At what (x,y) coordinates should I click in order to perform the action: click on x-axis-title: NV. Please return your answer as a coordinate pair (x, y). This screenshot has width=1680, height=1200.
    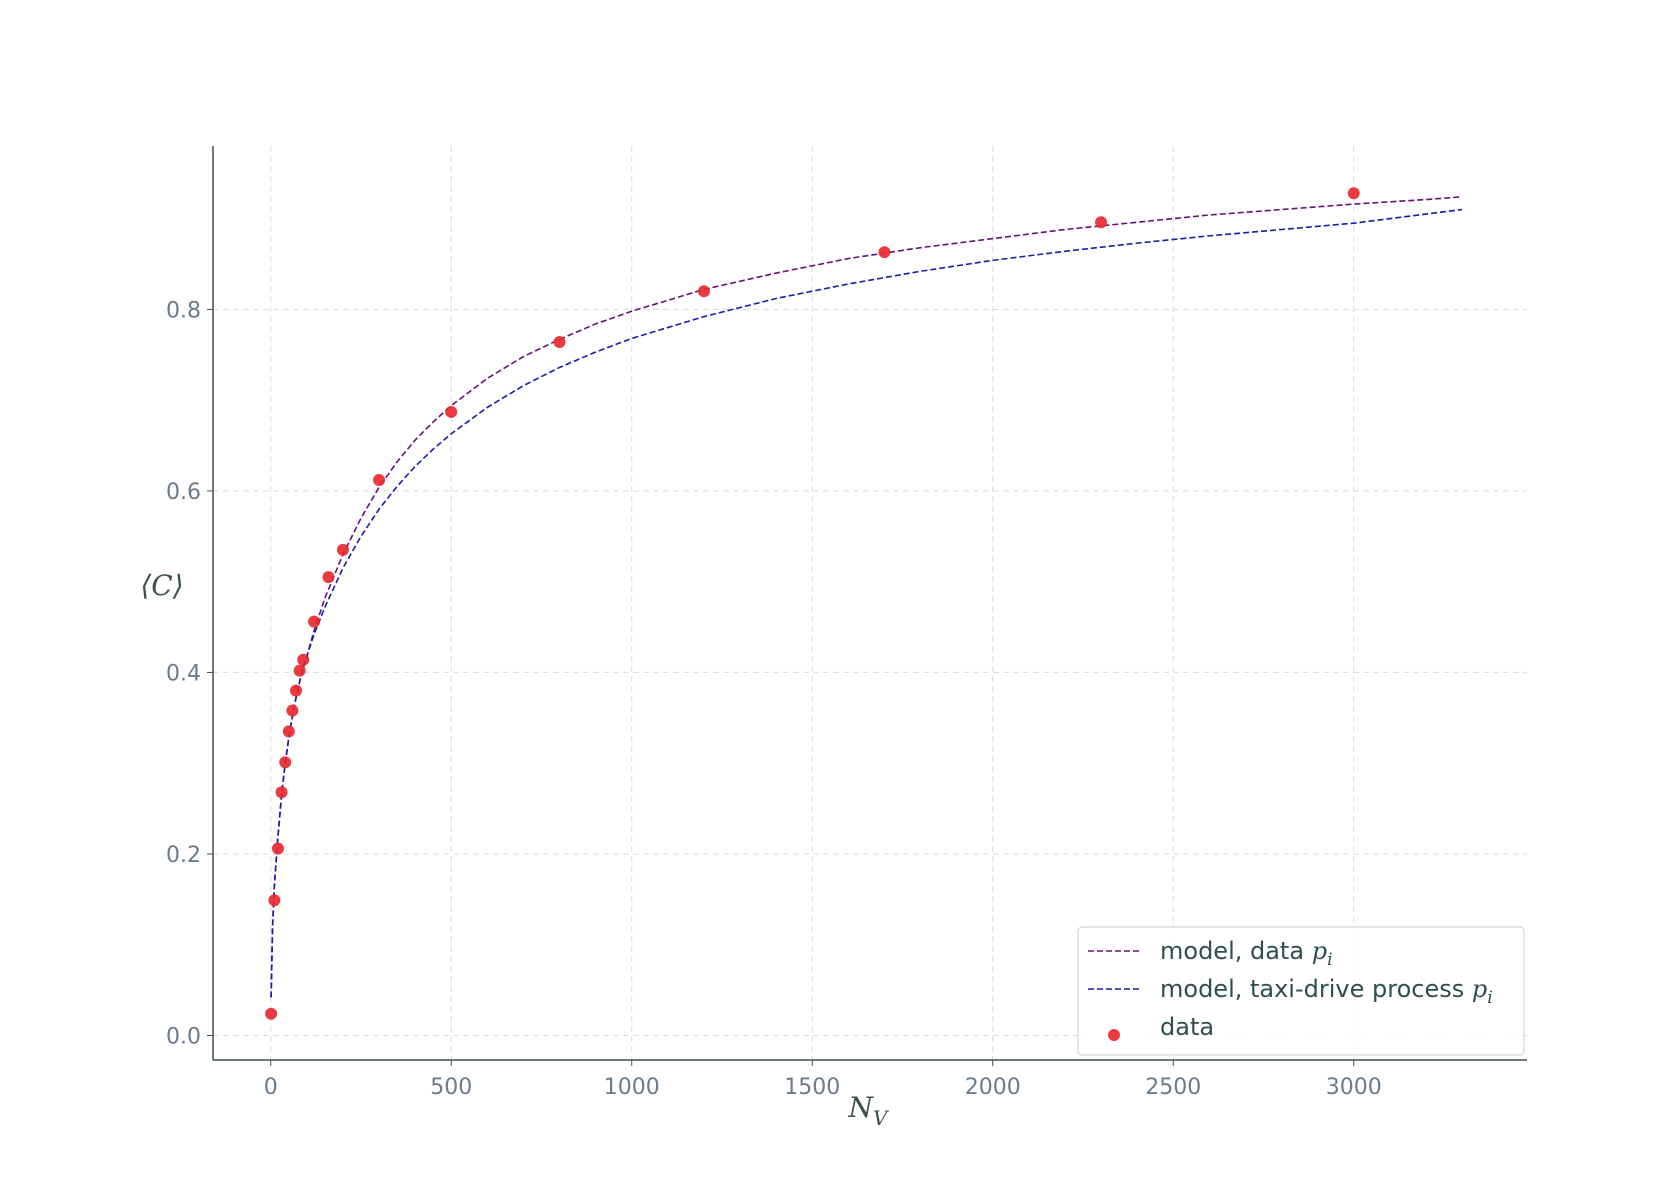
    Looking at the image, I should click on (869, 1110).